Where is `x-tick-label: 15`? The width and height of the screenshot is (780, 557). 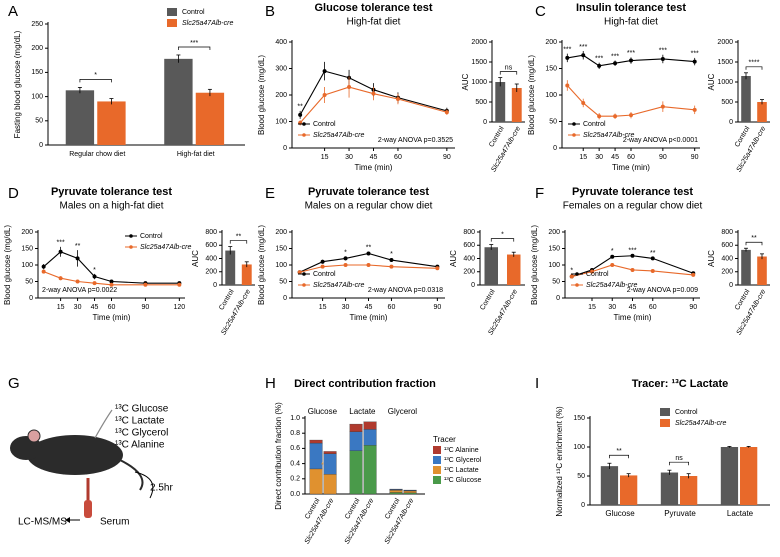 x-tick-label: 15 is located at coordinates (325, 157).